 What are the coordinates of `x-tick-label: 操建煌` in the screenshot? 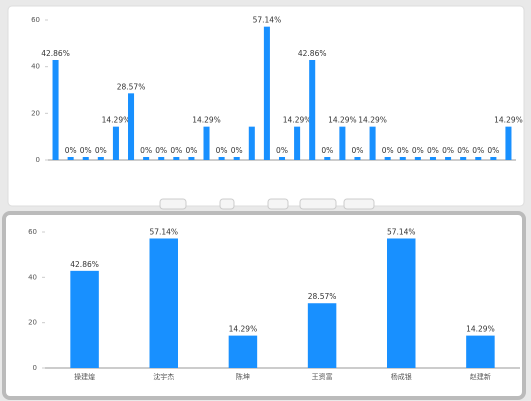 It's located at (84, 376).